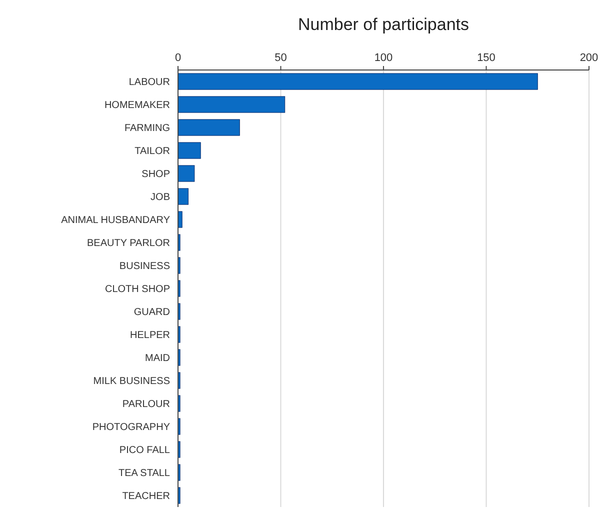  What do you see at coordinates (157, 358) in the screenshot?
I see `y-tick-label: MAID` at bounding box center [157, 358].